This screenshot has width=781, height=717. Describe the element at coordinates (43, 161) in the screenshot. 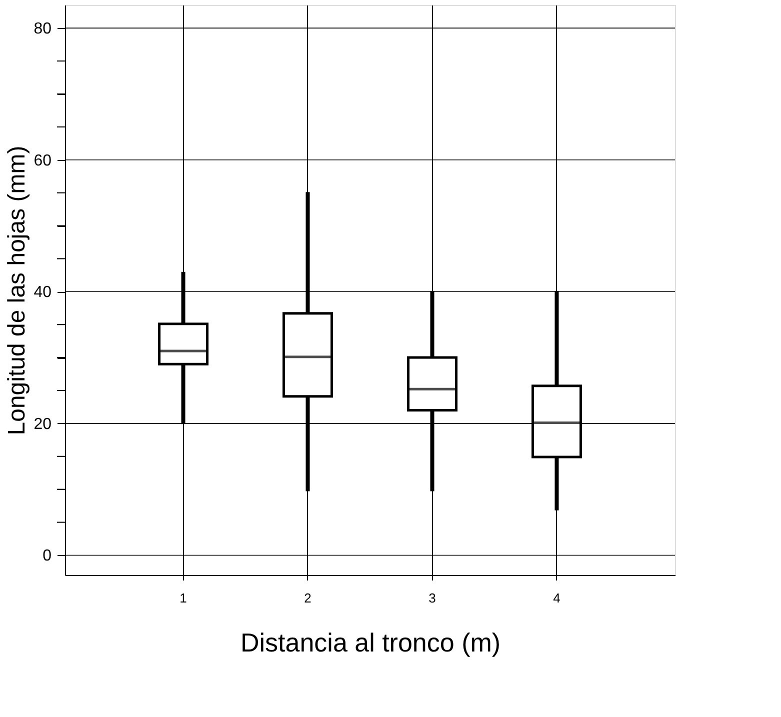

I see `y-tick-label: 60` at that location.